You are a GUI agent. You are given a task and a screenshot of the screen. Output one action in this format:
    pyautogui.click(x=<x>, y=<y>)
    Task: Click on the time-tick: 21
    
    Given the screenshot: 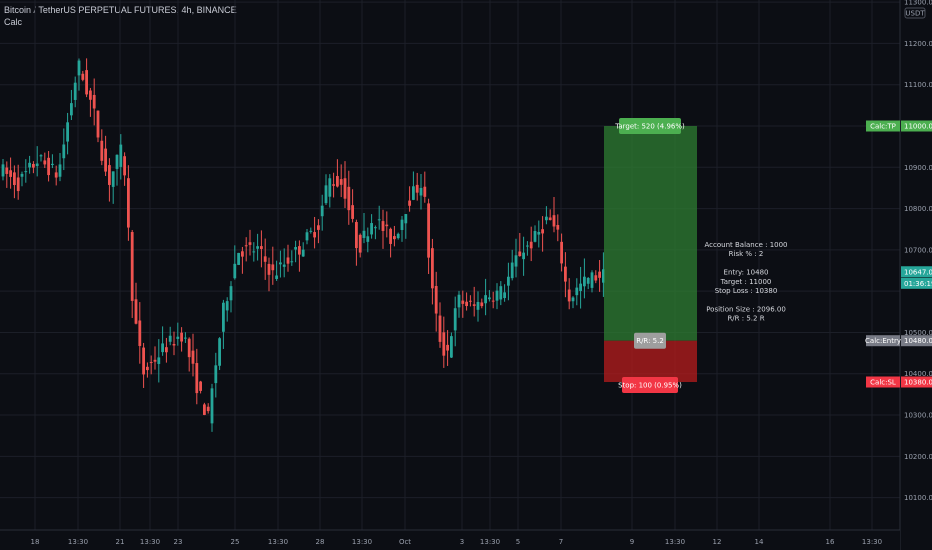 What is the action you would take?
    pyautogui.click(x=120, y=542)
    